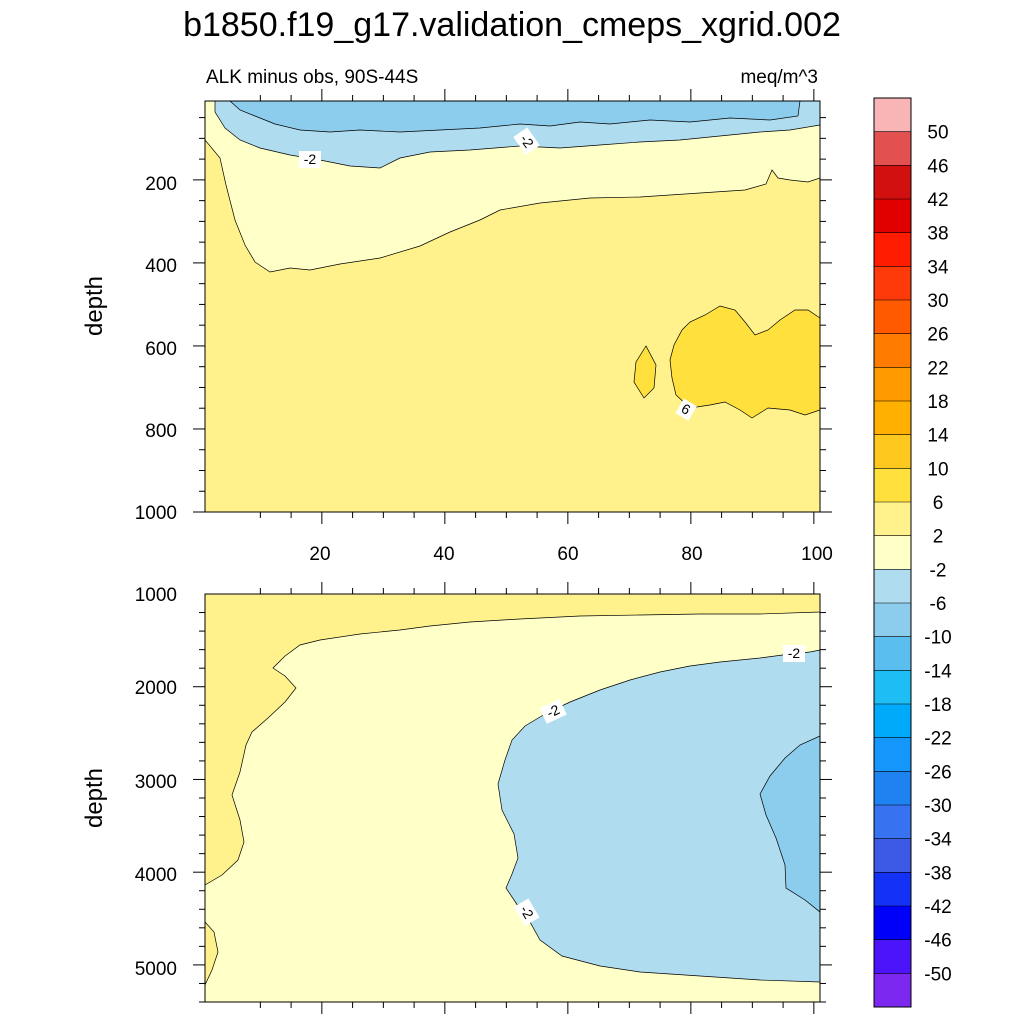  Describe the element at coordinates (937, 368) in the screenshot. I see `colorbar-label: 22` at that location.